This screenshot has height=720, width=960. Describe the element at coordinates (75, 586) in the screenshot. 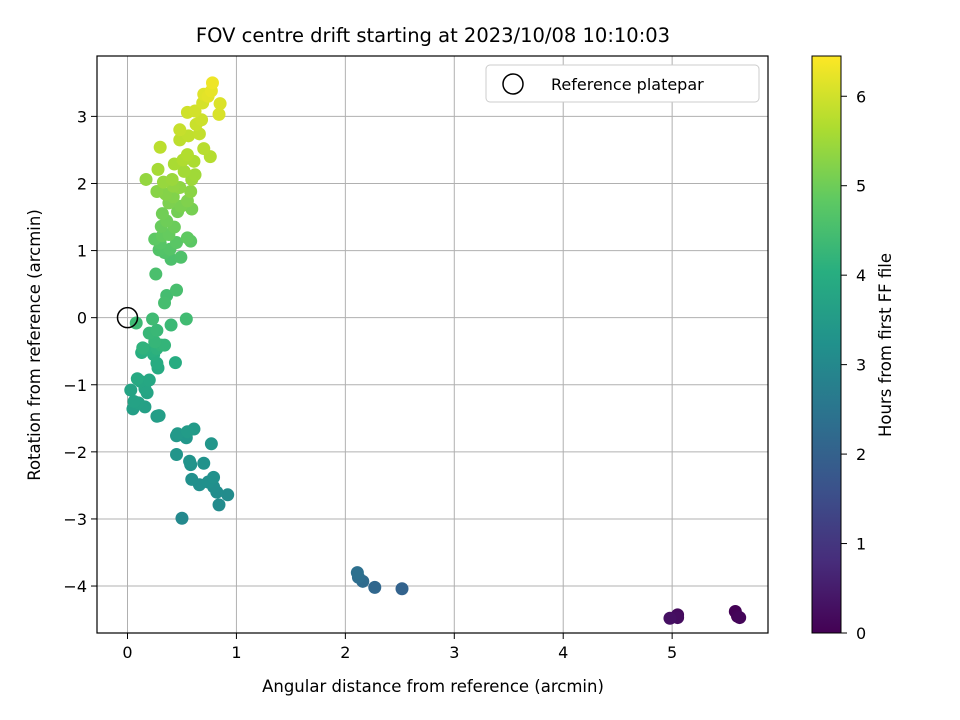

I see `y-tick-label: −4` at that location.